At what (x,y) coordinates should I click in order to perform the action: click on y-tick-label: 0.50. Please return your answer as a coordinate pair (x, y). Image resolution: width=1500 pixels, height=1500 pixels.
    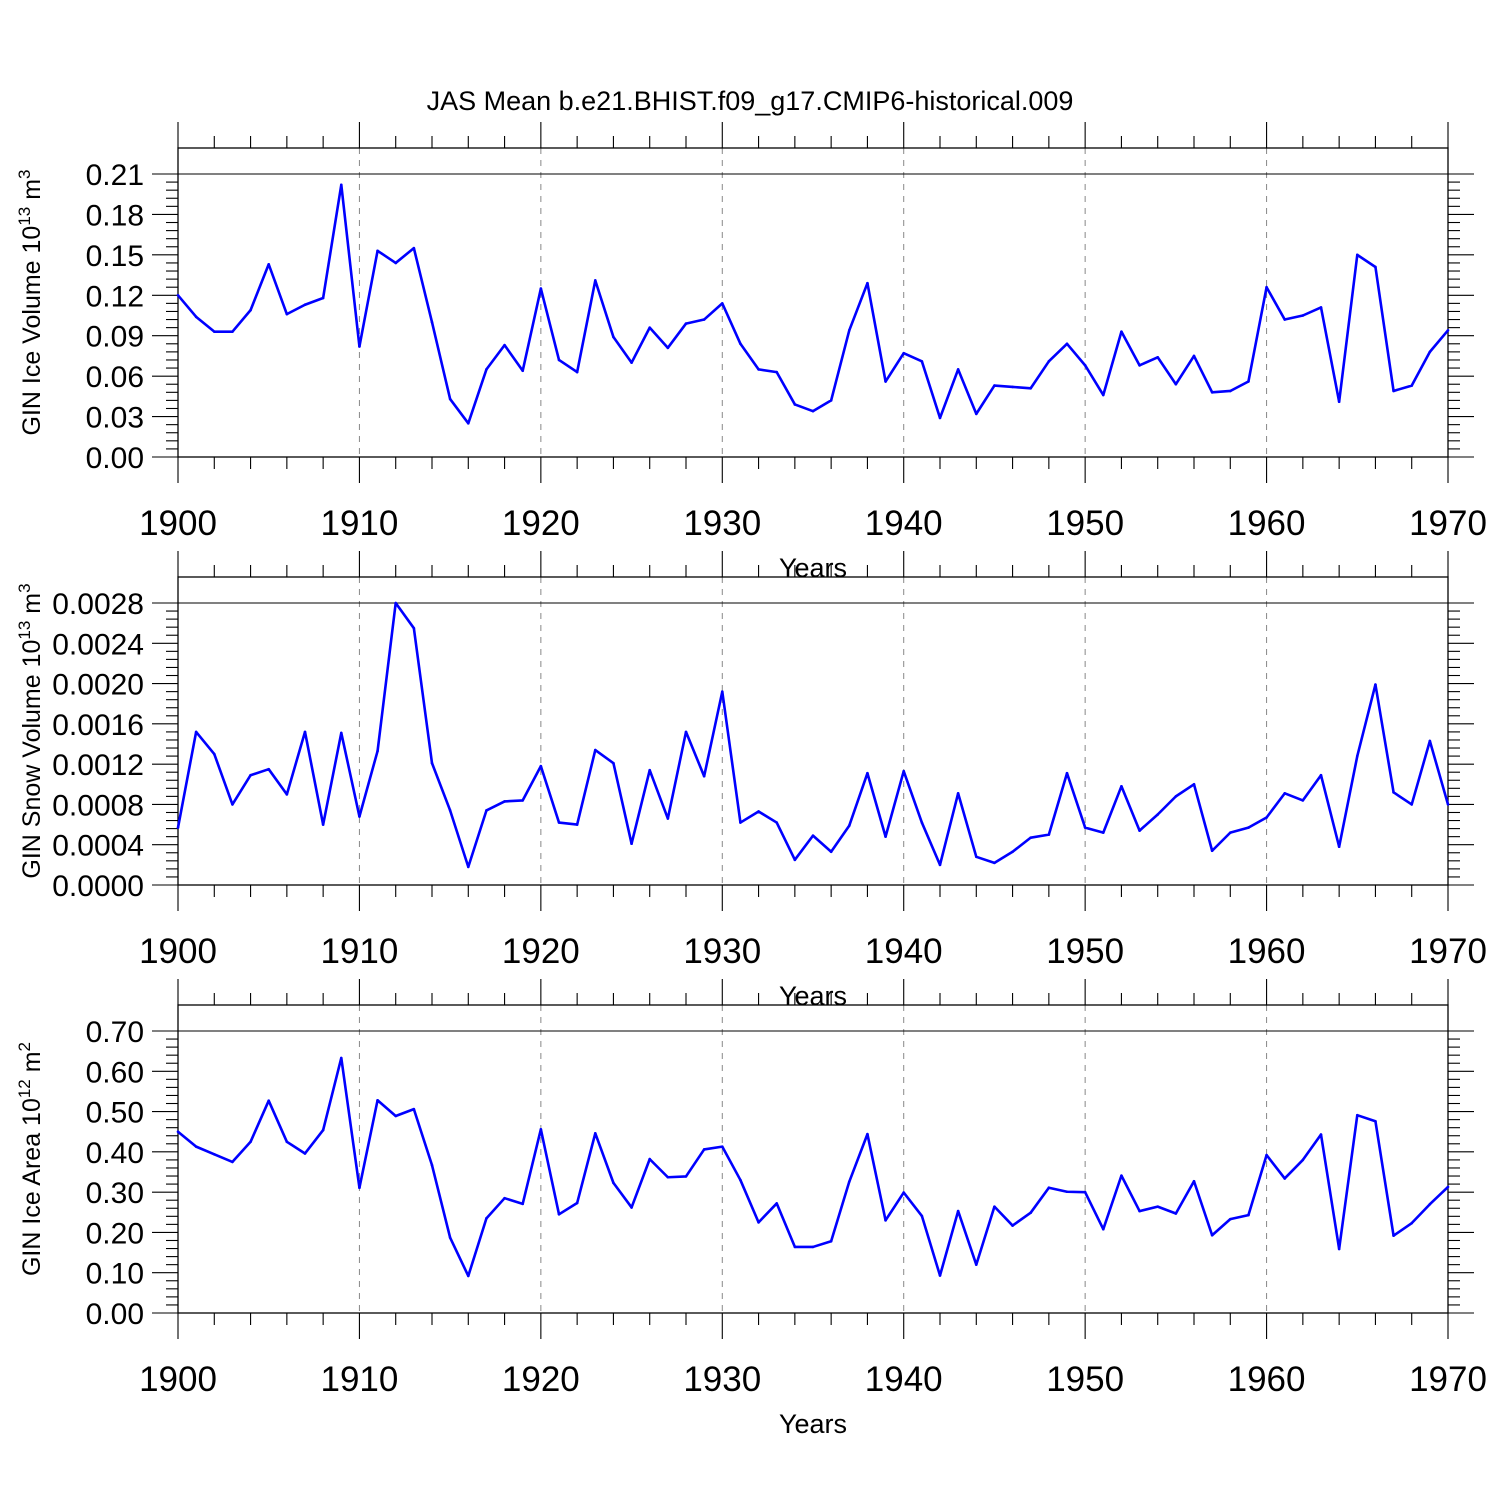
    Looking at the image, I should click on (115, 1113).